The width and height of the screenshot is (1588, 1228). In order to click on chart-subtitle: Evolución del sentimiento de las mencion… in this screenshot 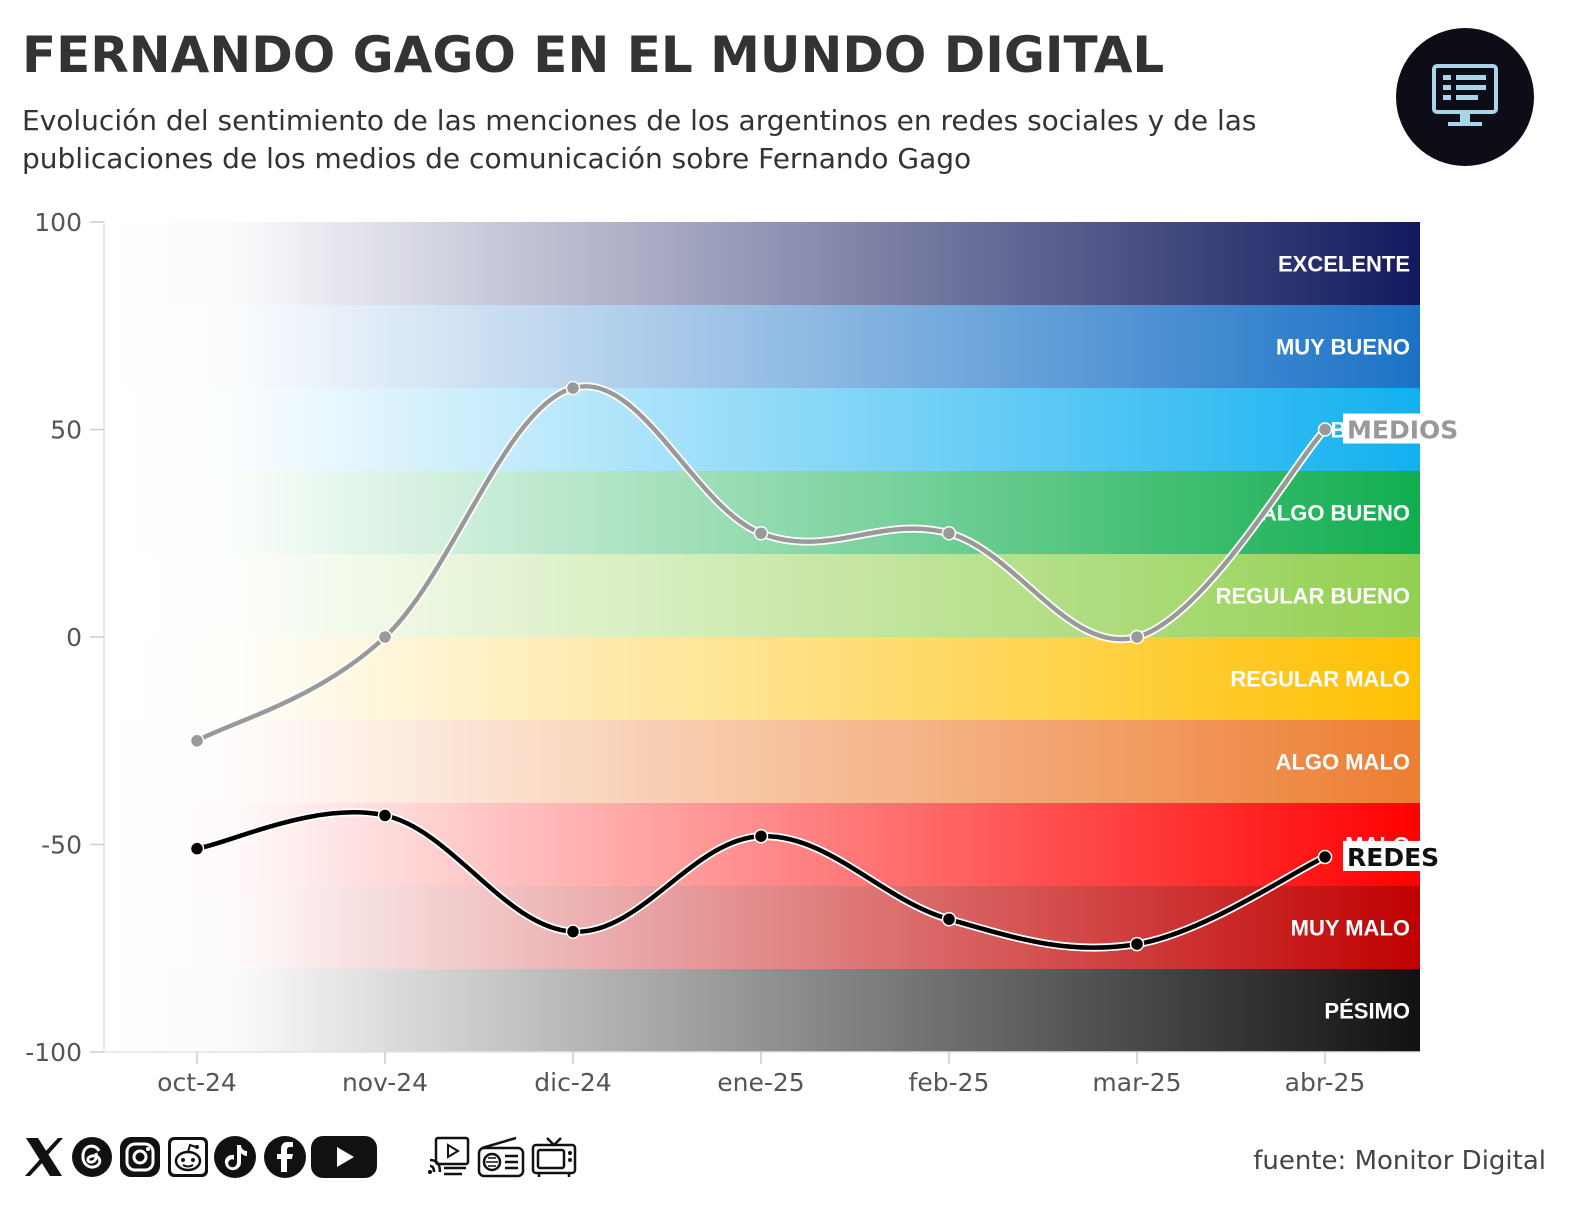, I will do `click(639, 139)`.